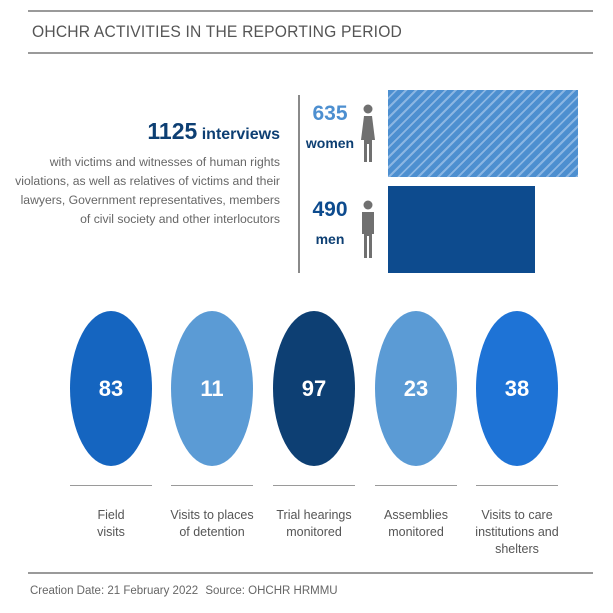 The width and height of the screenshot is (613, 613). Describe the element at coordinates (212, 388) in the screenshot. I see `bubble-value: 11` at that location.